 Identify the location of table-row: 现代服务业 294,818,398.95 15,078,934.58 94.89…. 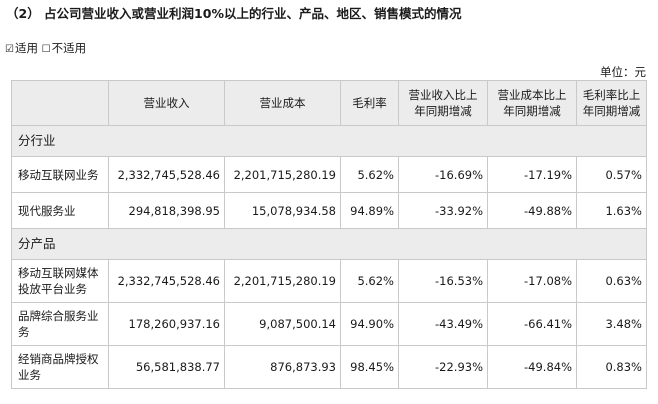
(329, 210).